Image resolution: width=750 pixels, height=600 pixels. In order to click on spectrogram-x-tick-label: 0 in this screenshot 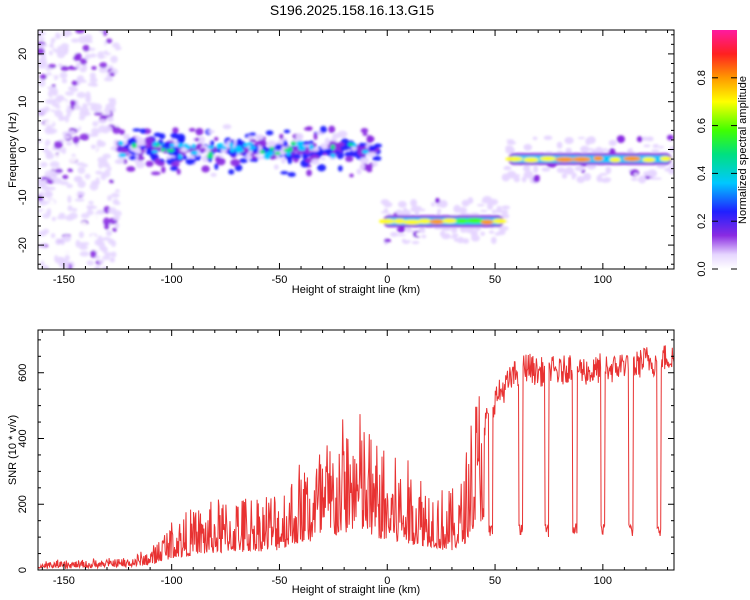, I will do `click(387, 280)`.